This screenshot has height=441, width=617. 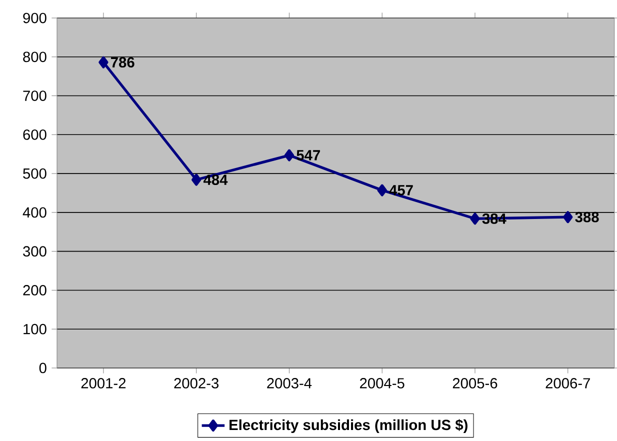 I want to click on data-label: 786, so click(x=122, y=62).